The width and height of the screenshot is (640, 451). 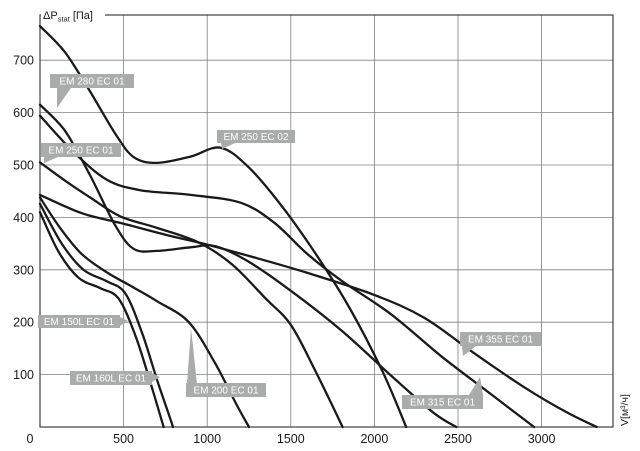 I want to click on curve-label-text: EM 250 EC 01, so click(x=80, y=151).